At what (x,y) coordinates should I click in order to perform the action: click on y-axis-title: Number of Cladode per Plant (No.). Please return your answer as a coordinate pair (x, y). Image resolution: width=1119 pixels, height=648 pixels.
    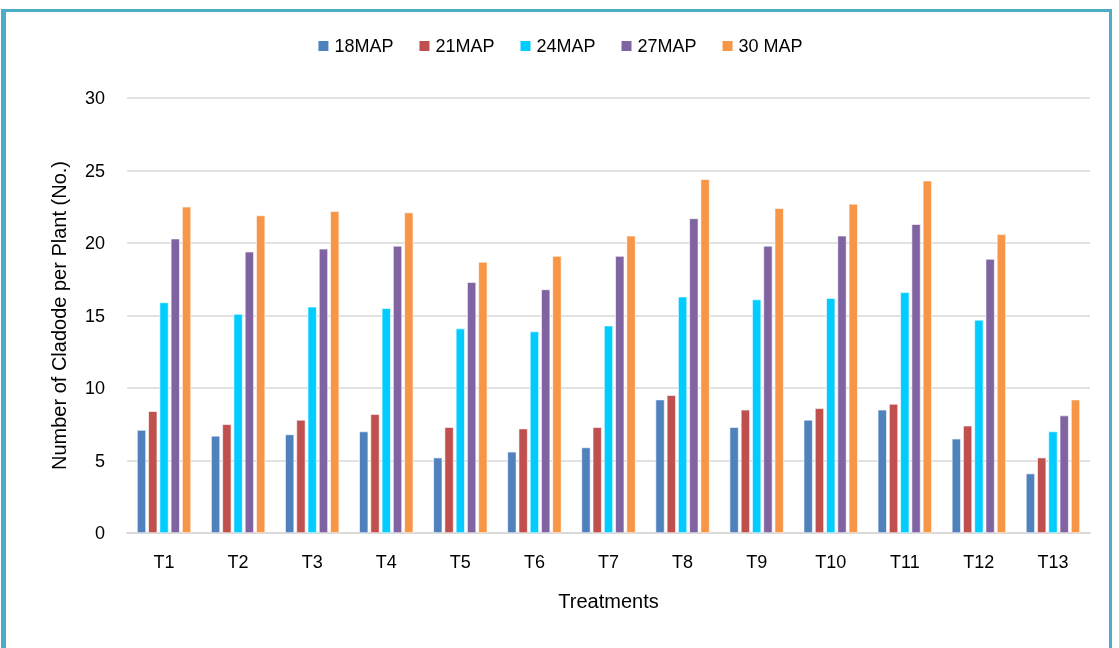
    Looking at the image, I should click on (59, 315).